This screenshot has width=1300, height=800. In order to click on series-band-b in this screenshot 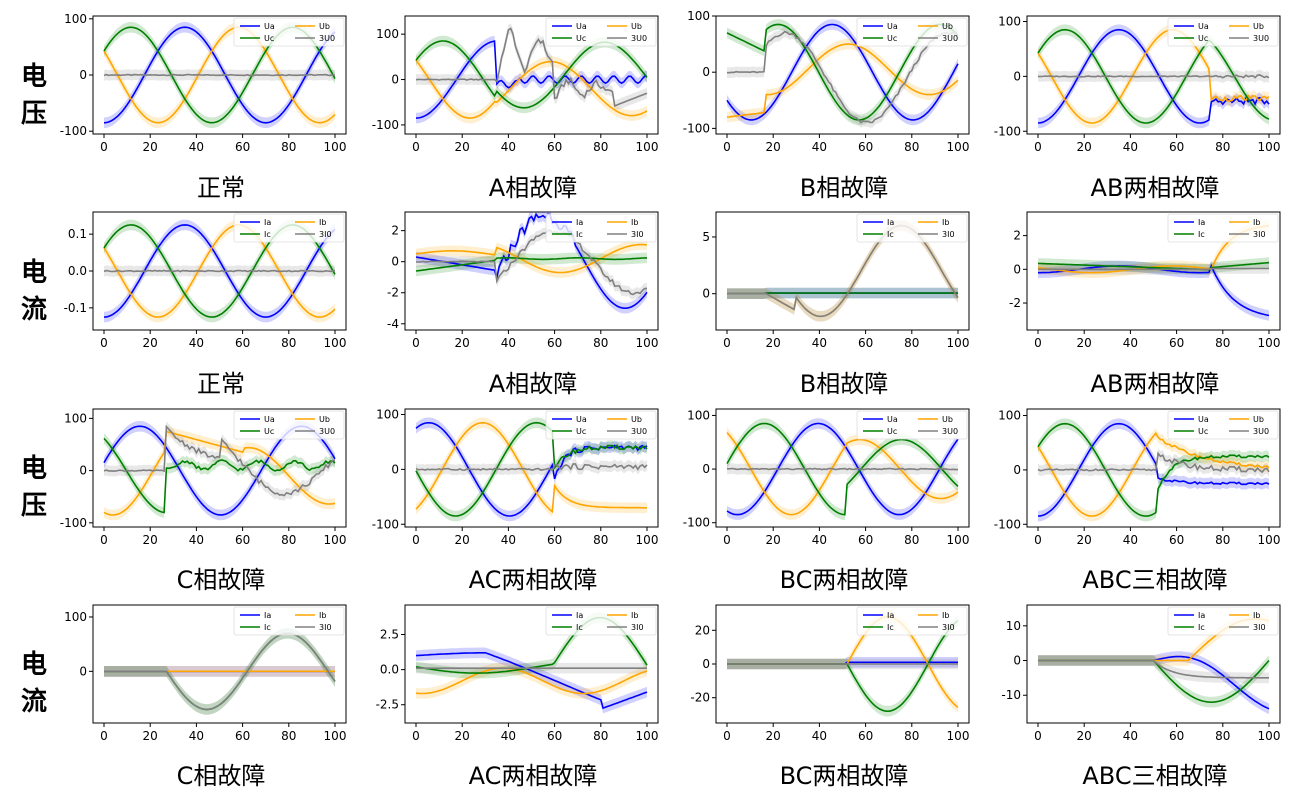, I will do `click(219, 75)`.